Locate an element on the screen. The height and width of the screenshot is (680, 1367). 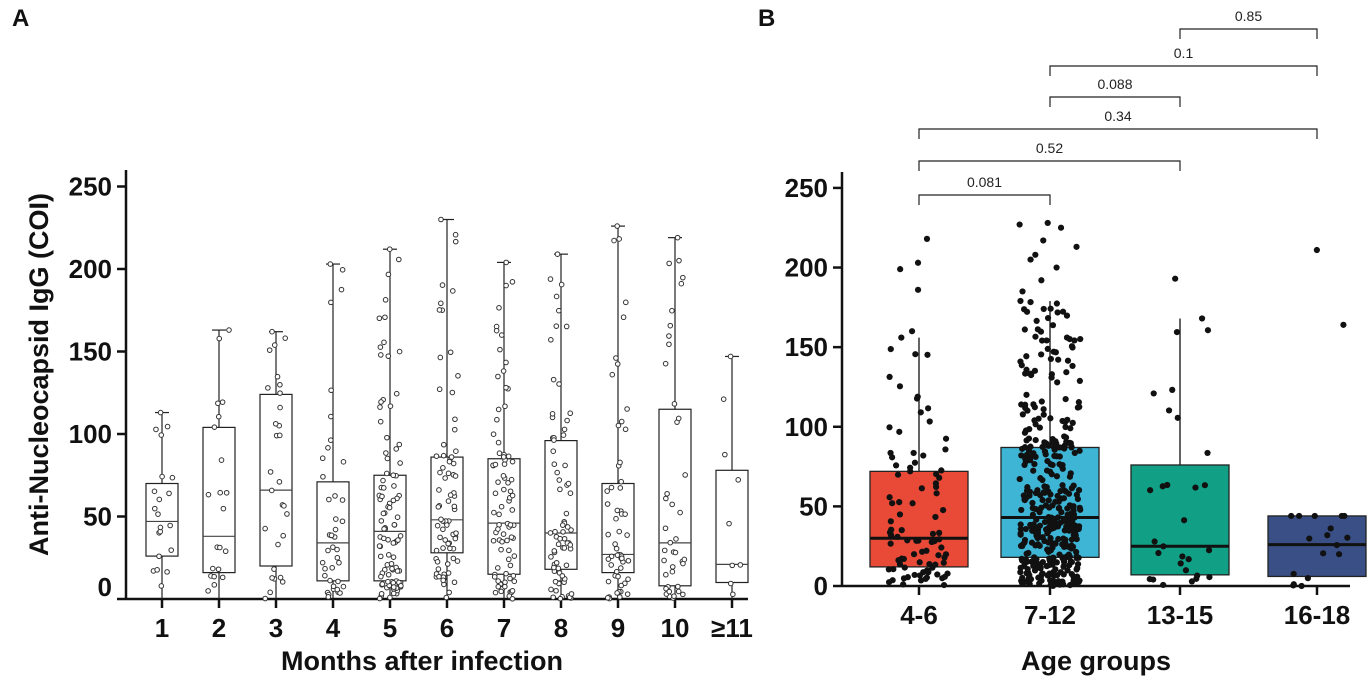
p-value-label: 0.34 is located at coordinates (1117, 116).